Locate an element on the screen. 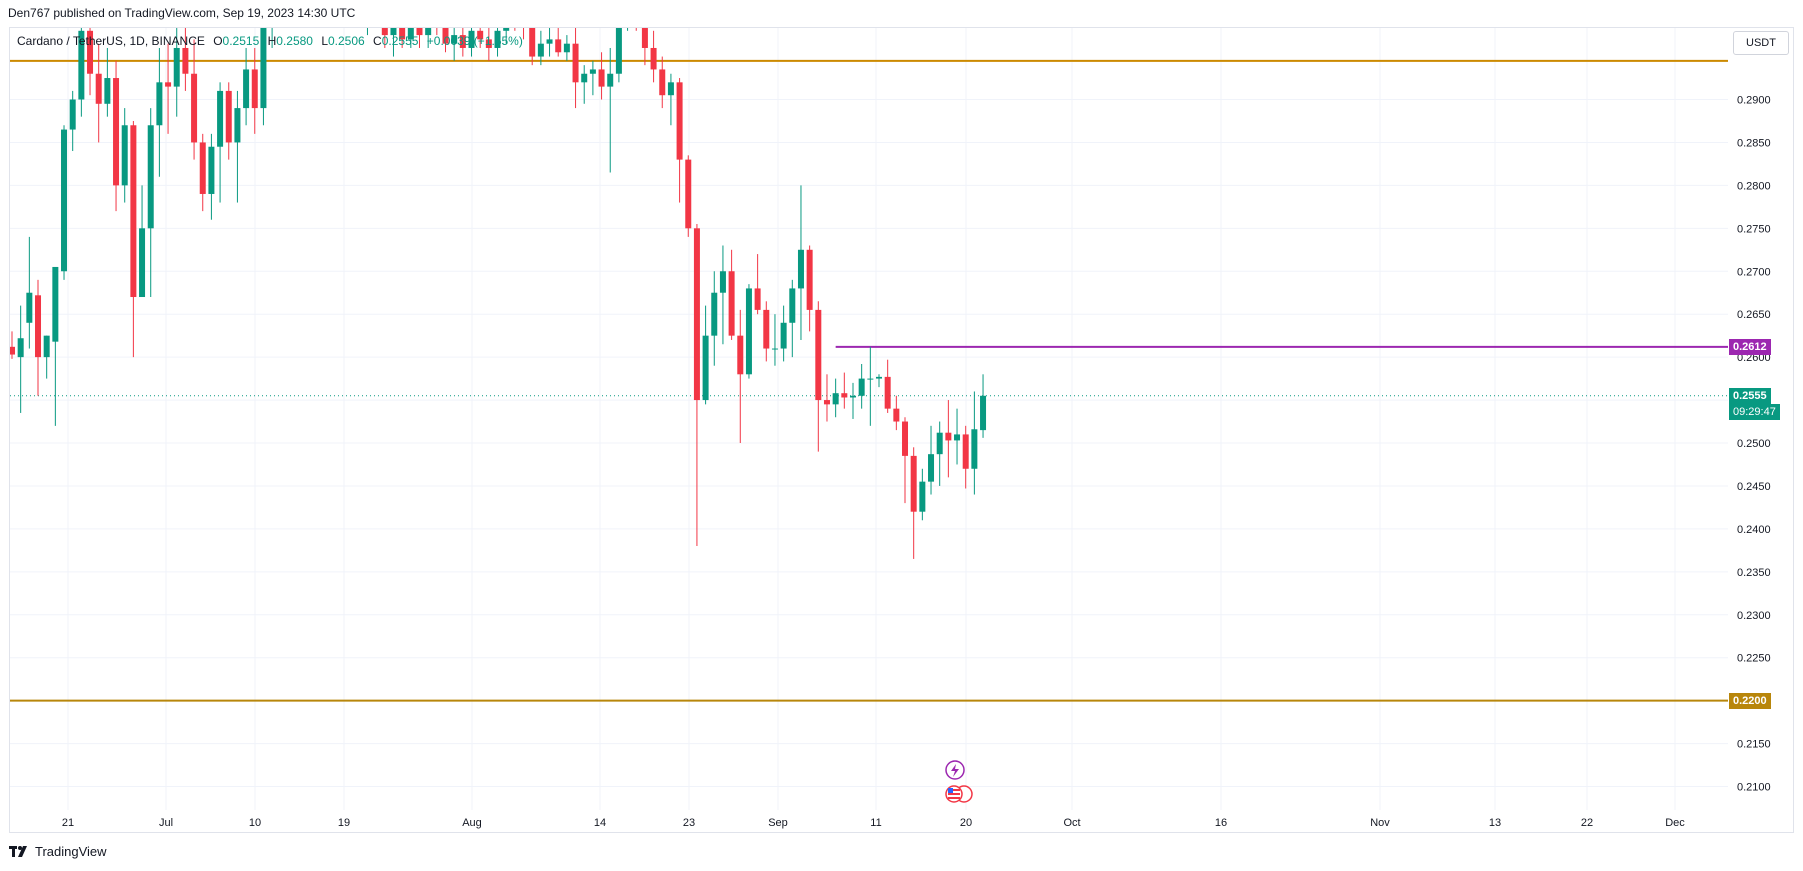  time-tick-label: 21 is located at coordinates (68, 823).